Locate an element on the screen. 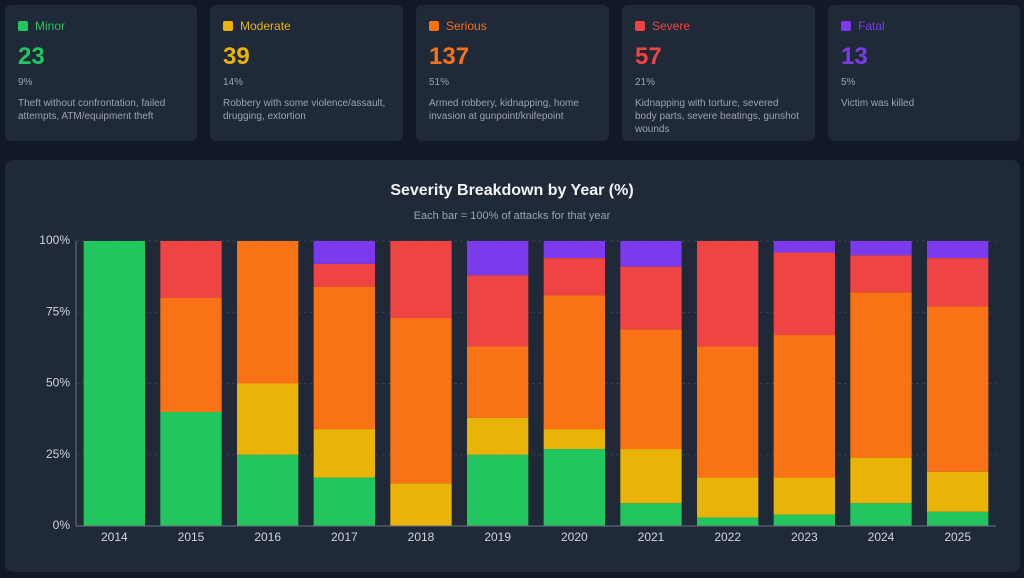 This screenshot has height=578, width=1024. card-percent: 9% is located at coordinates (25, 82).